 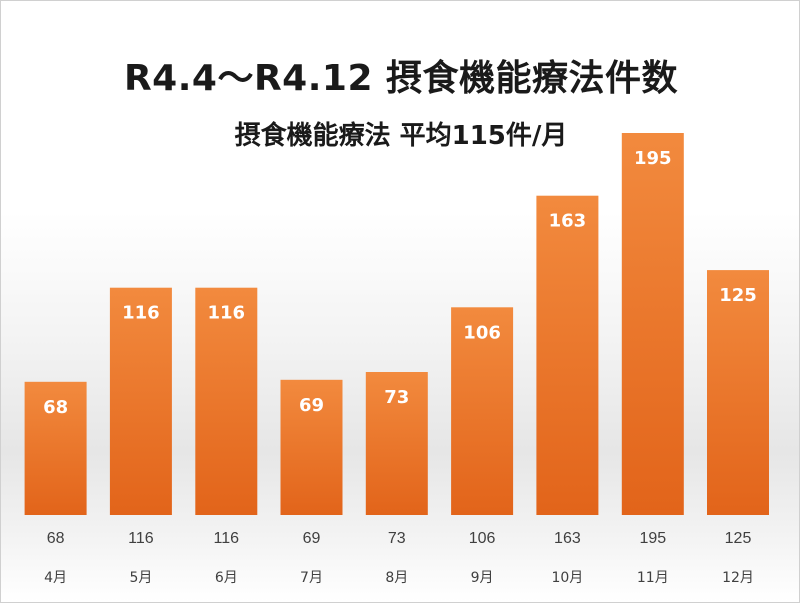 I want to click on category-label: 11月, so click(x=653, y=578).